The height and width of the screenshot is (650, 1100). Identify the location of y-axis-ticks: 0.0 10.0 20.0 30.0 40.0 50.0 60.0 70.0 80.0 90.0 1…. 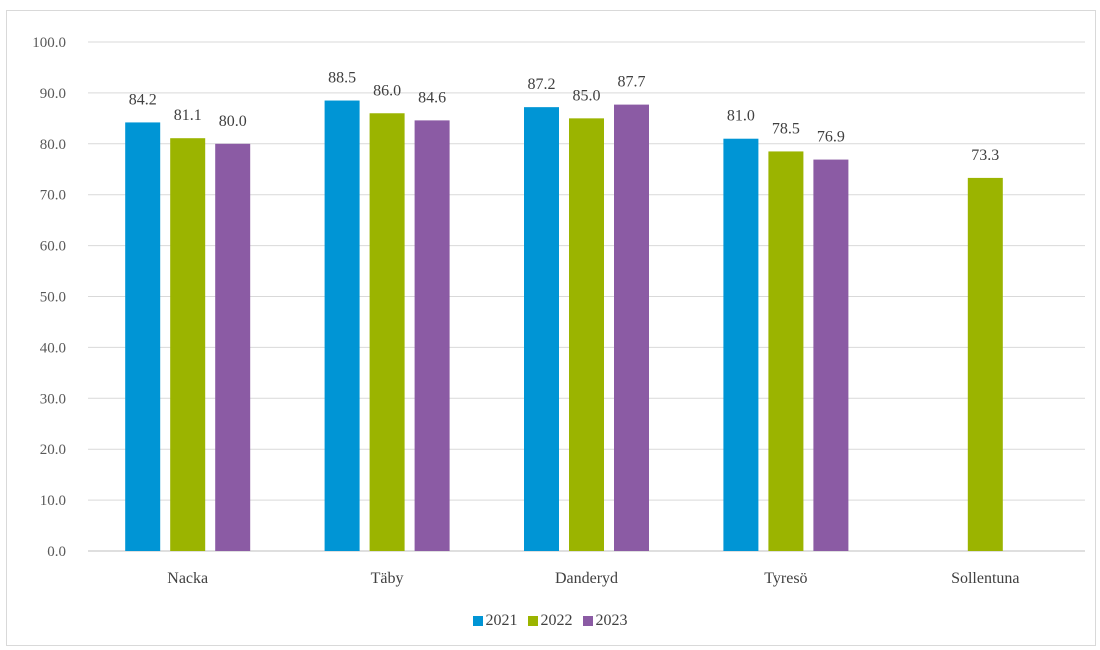
(49, 297).